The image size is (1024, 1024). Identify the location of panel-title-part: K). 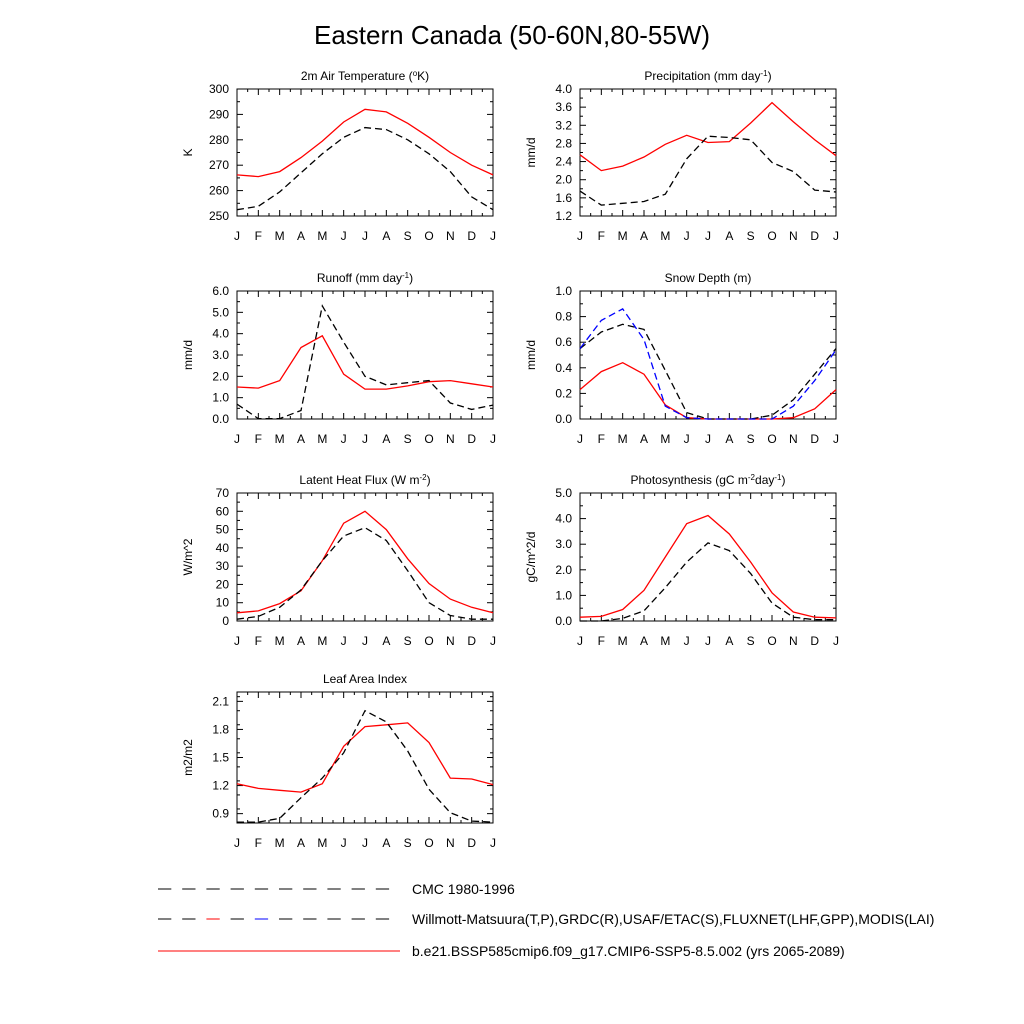
(423, 76).